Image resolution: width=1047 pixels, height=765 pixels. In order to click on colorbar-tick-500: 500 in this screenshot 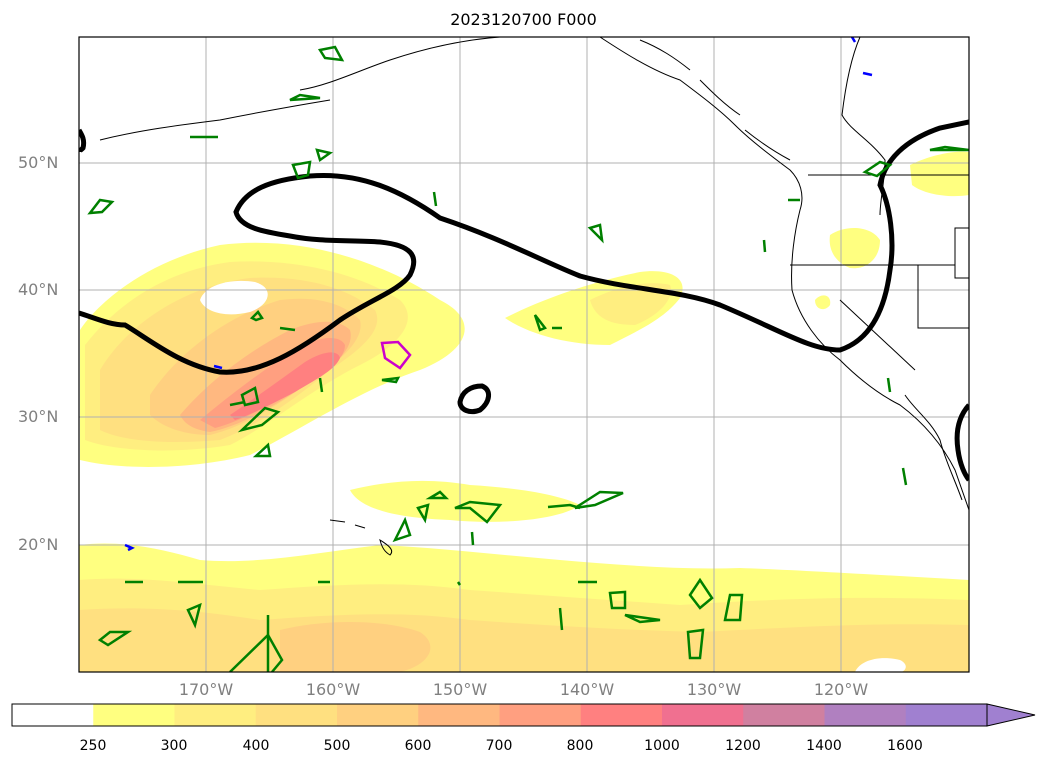, I will do `click(337, 746)`.